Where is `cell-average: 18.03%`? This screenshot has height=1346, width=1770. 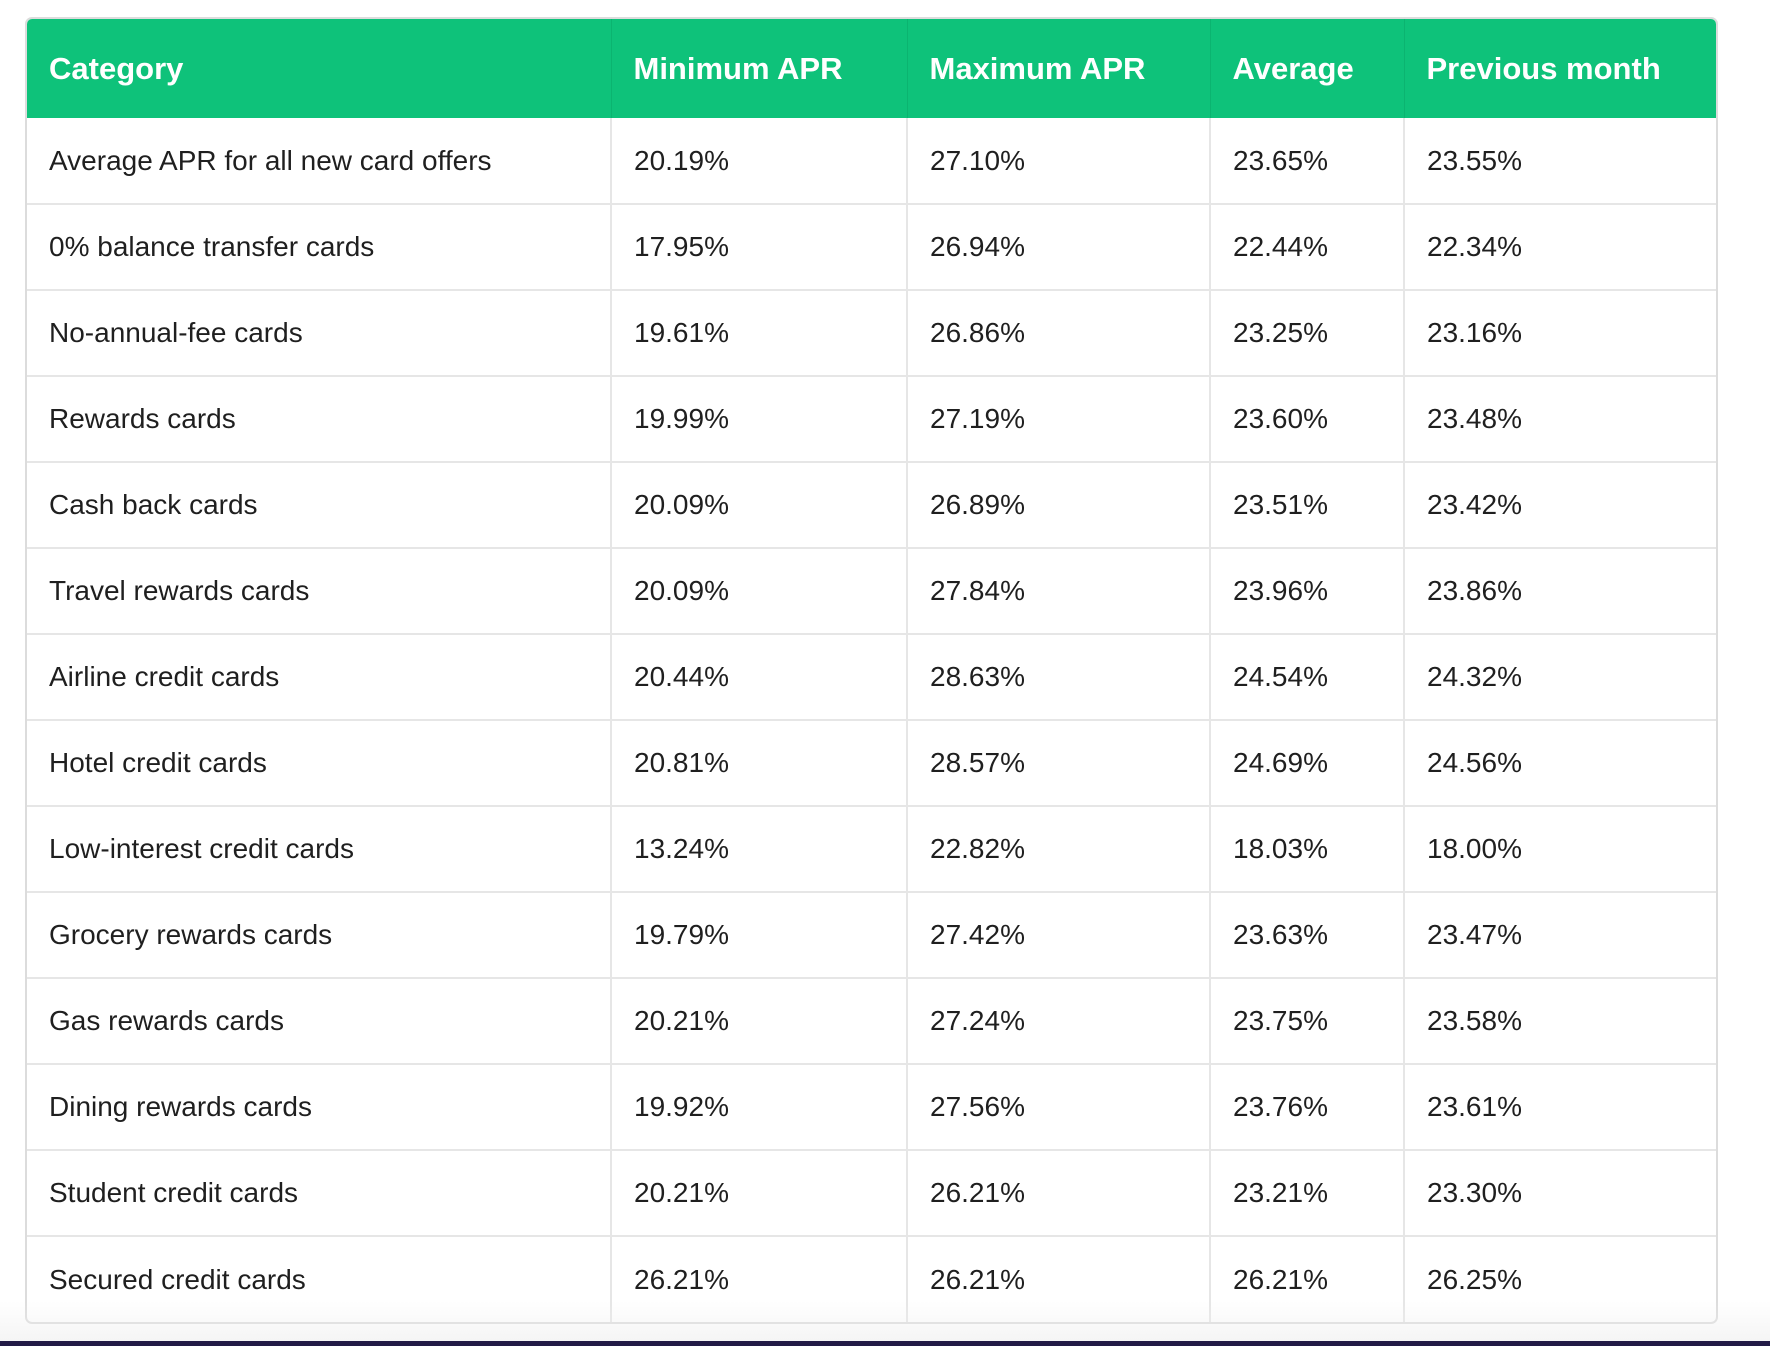
cell-average: 18.03% is located at coordinates (1307, 849).